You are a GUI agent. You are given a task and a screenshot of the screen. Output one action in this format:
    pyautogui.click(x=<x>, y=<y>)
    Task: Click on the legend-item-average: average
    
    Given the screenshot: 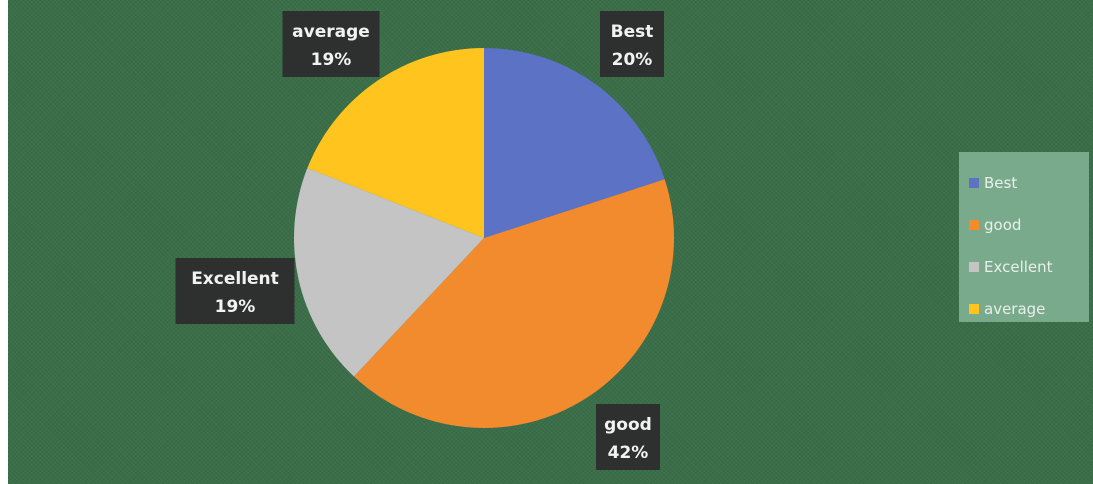 What is the action you would take?
    pyautogui.click(x=1029, y=309)
    